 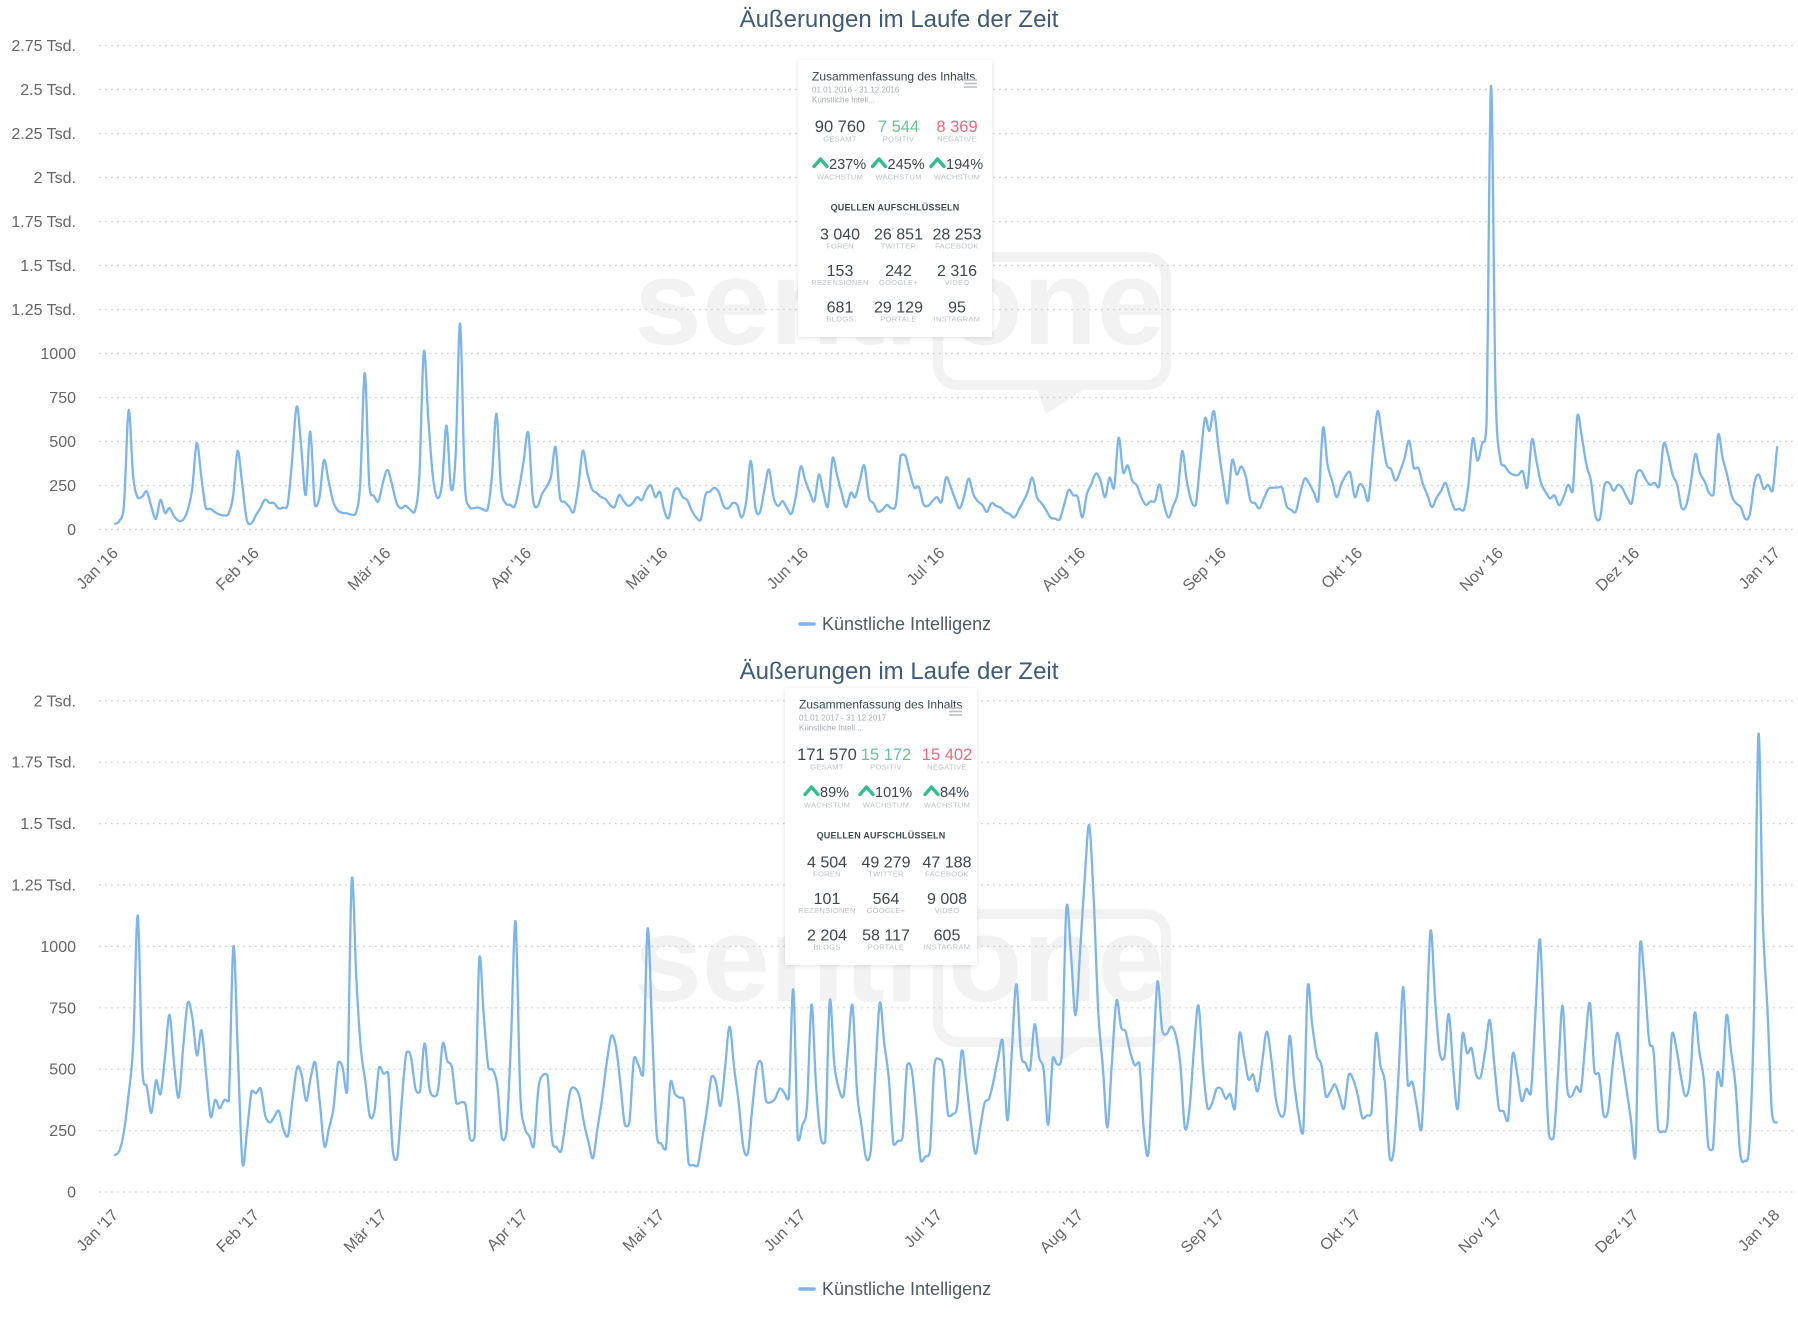 What do you see at coordinates (957, 271) in the screenshot?
I see `svg-text: 2 316` at bounding box center [957, 271].